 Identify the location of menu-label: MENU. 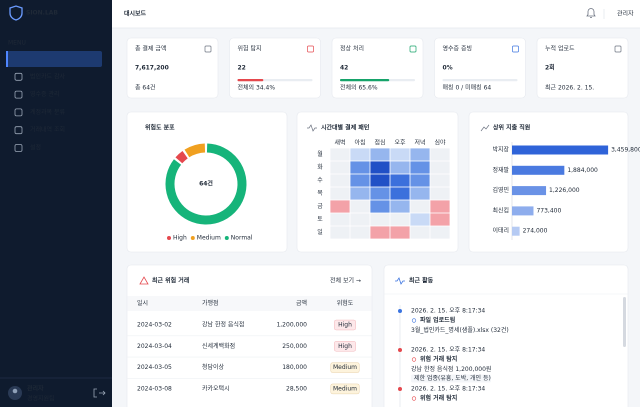
(17, 43).